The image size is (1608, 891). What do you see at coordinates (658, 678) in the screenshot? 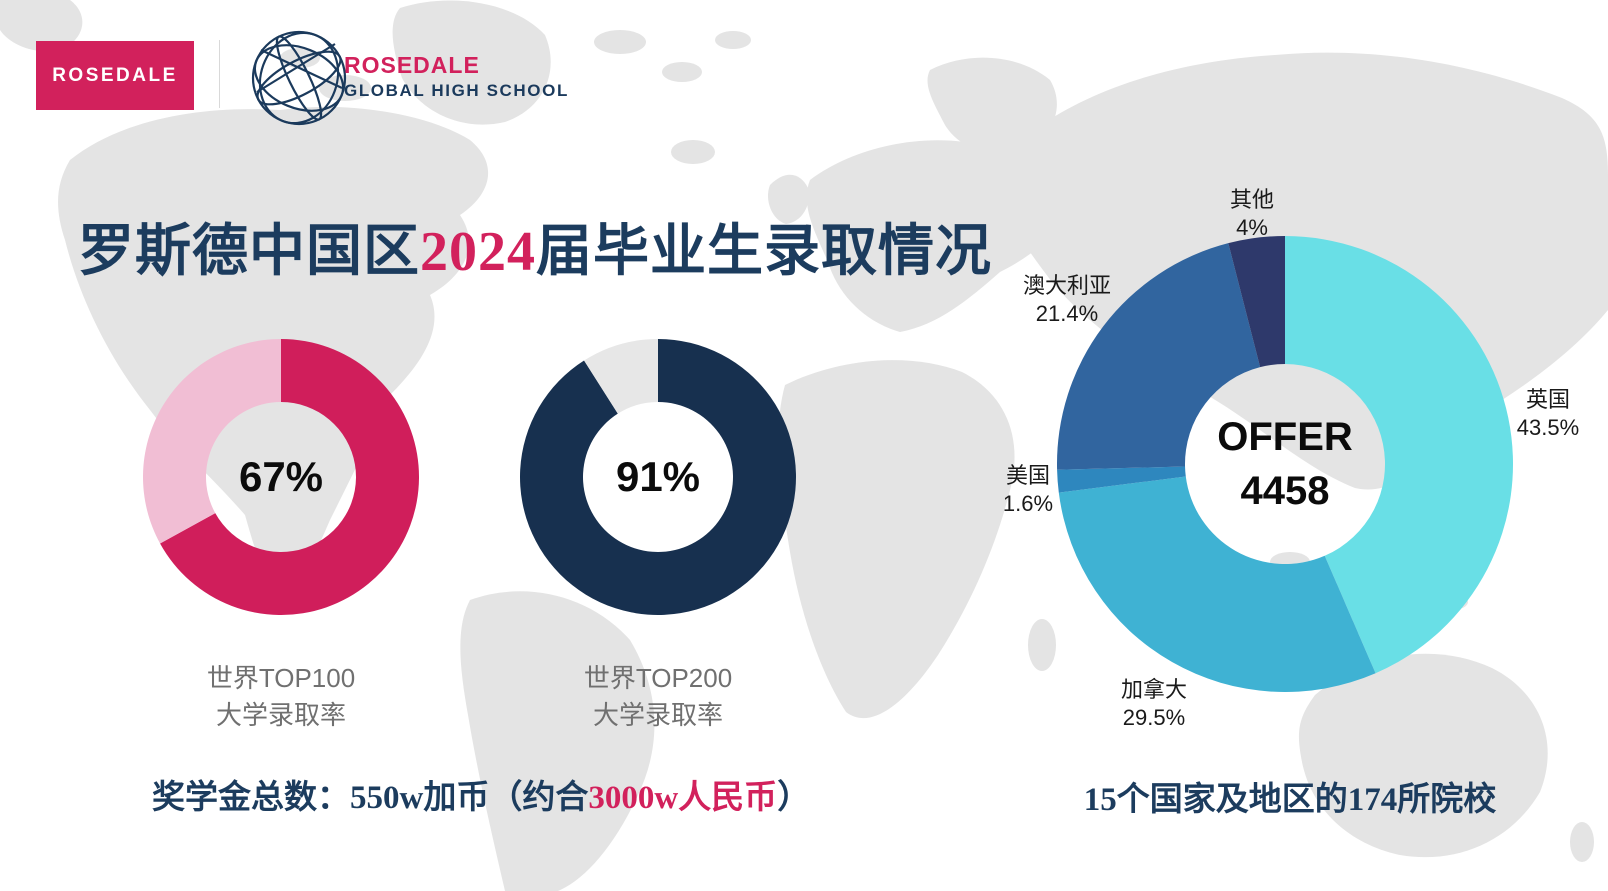
I see `caption-line: 世界TOP200` at bounding box center [658, 678].